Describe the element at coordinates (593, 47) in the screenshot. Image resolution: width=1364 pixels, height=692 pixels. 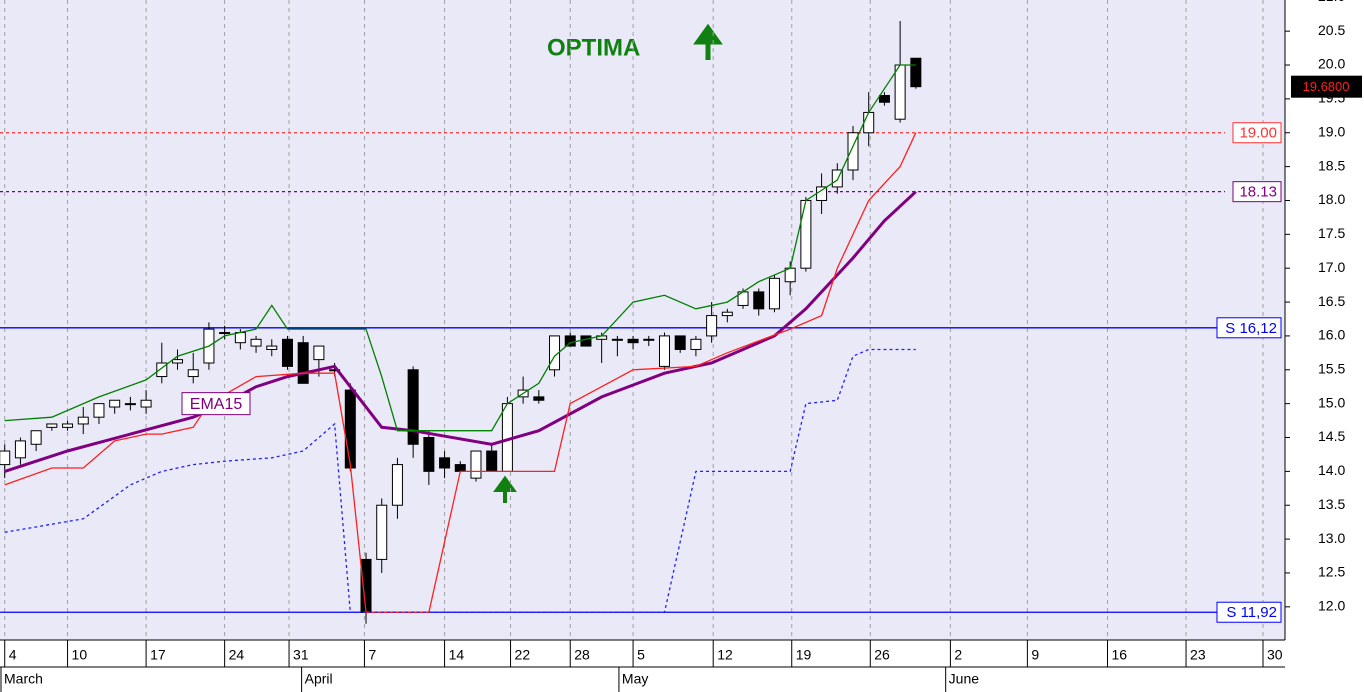
I see `chart-title: OPTIMA` at that location.